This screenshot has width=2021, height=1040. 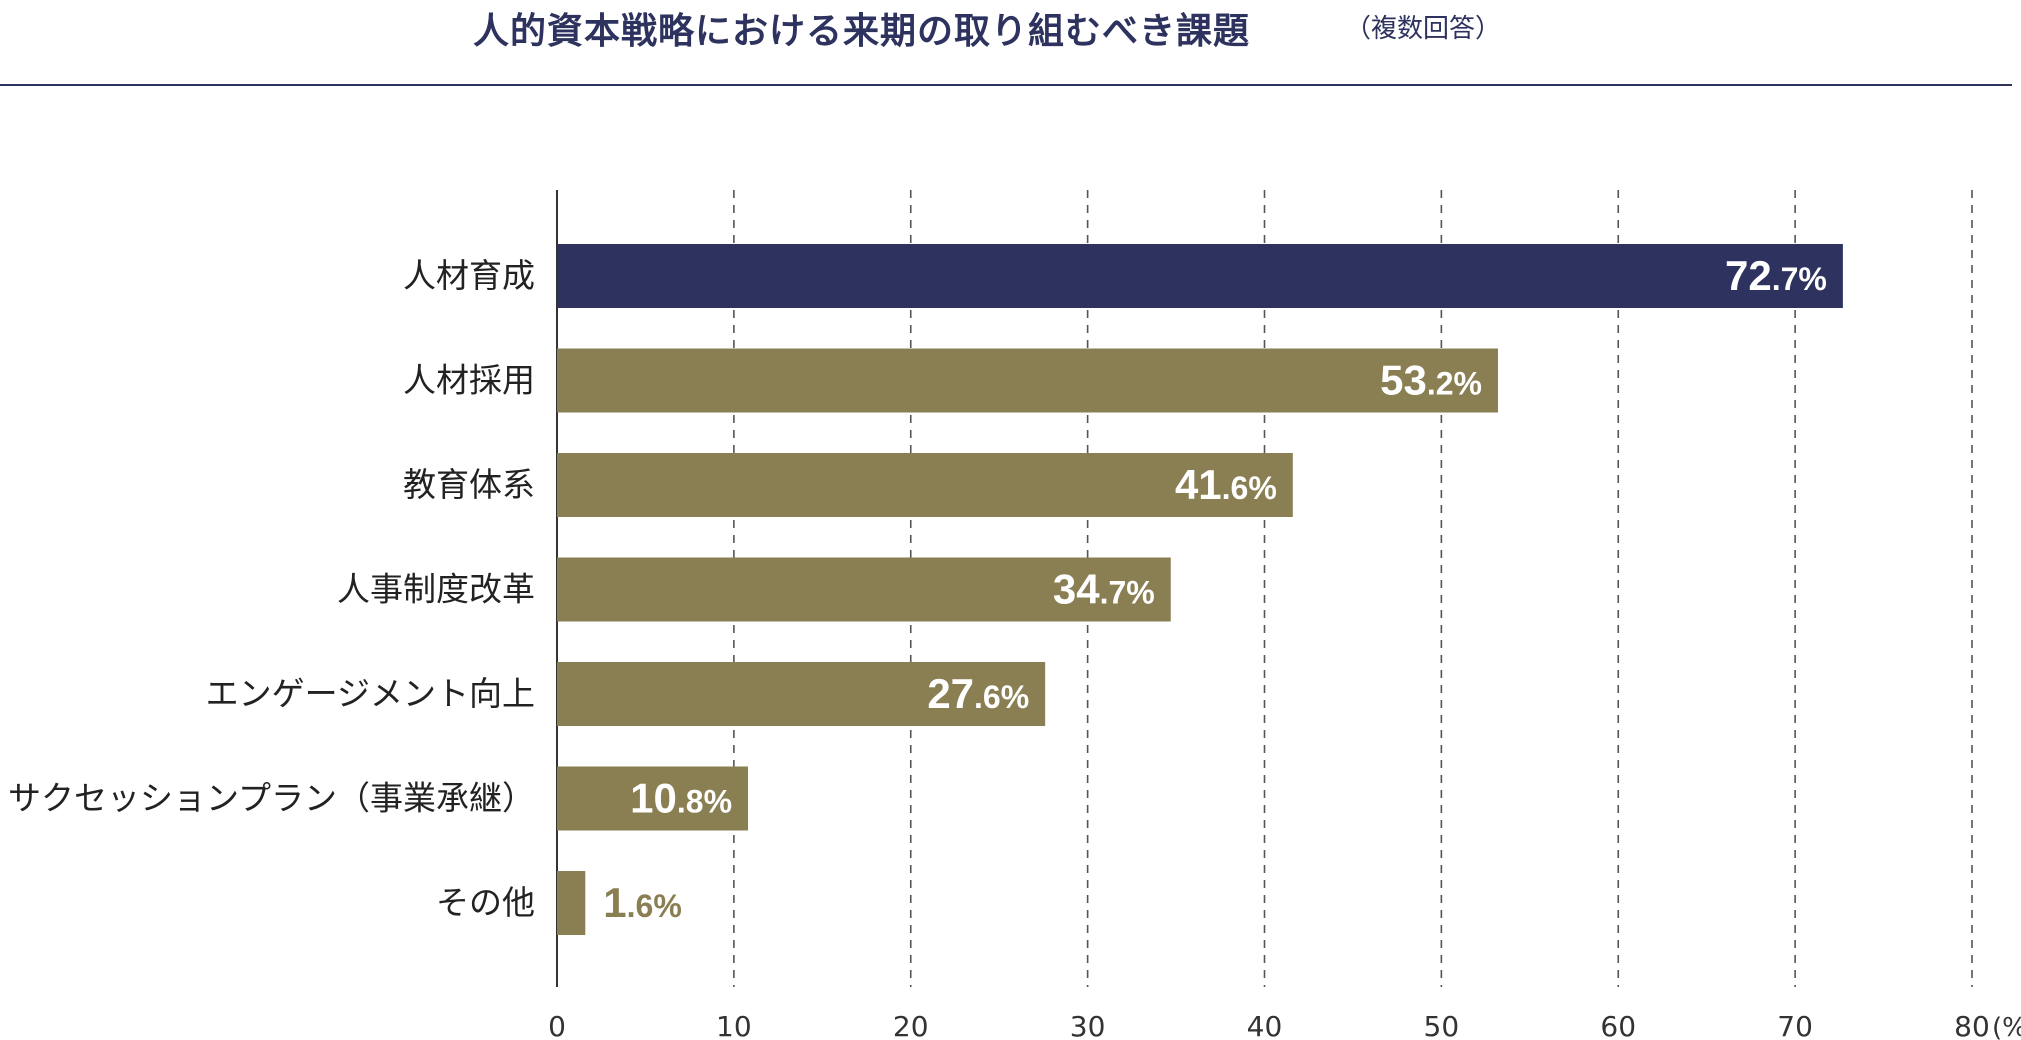 I want to click on chart-header: 人的資本戦略における来期の取り組むべき課題 （複数回答）, so click(x=1010, y=30).